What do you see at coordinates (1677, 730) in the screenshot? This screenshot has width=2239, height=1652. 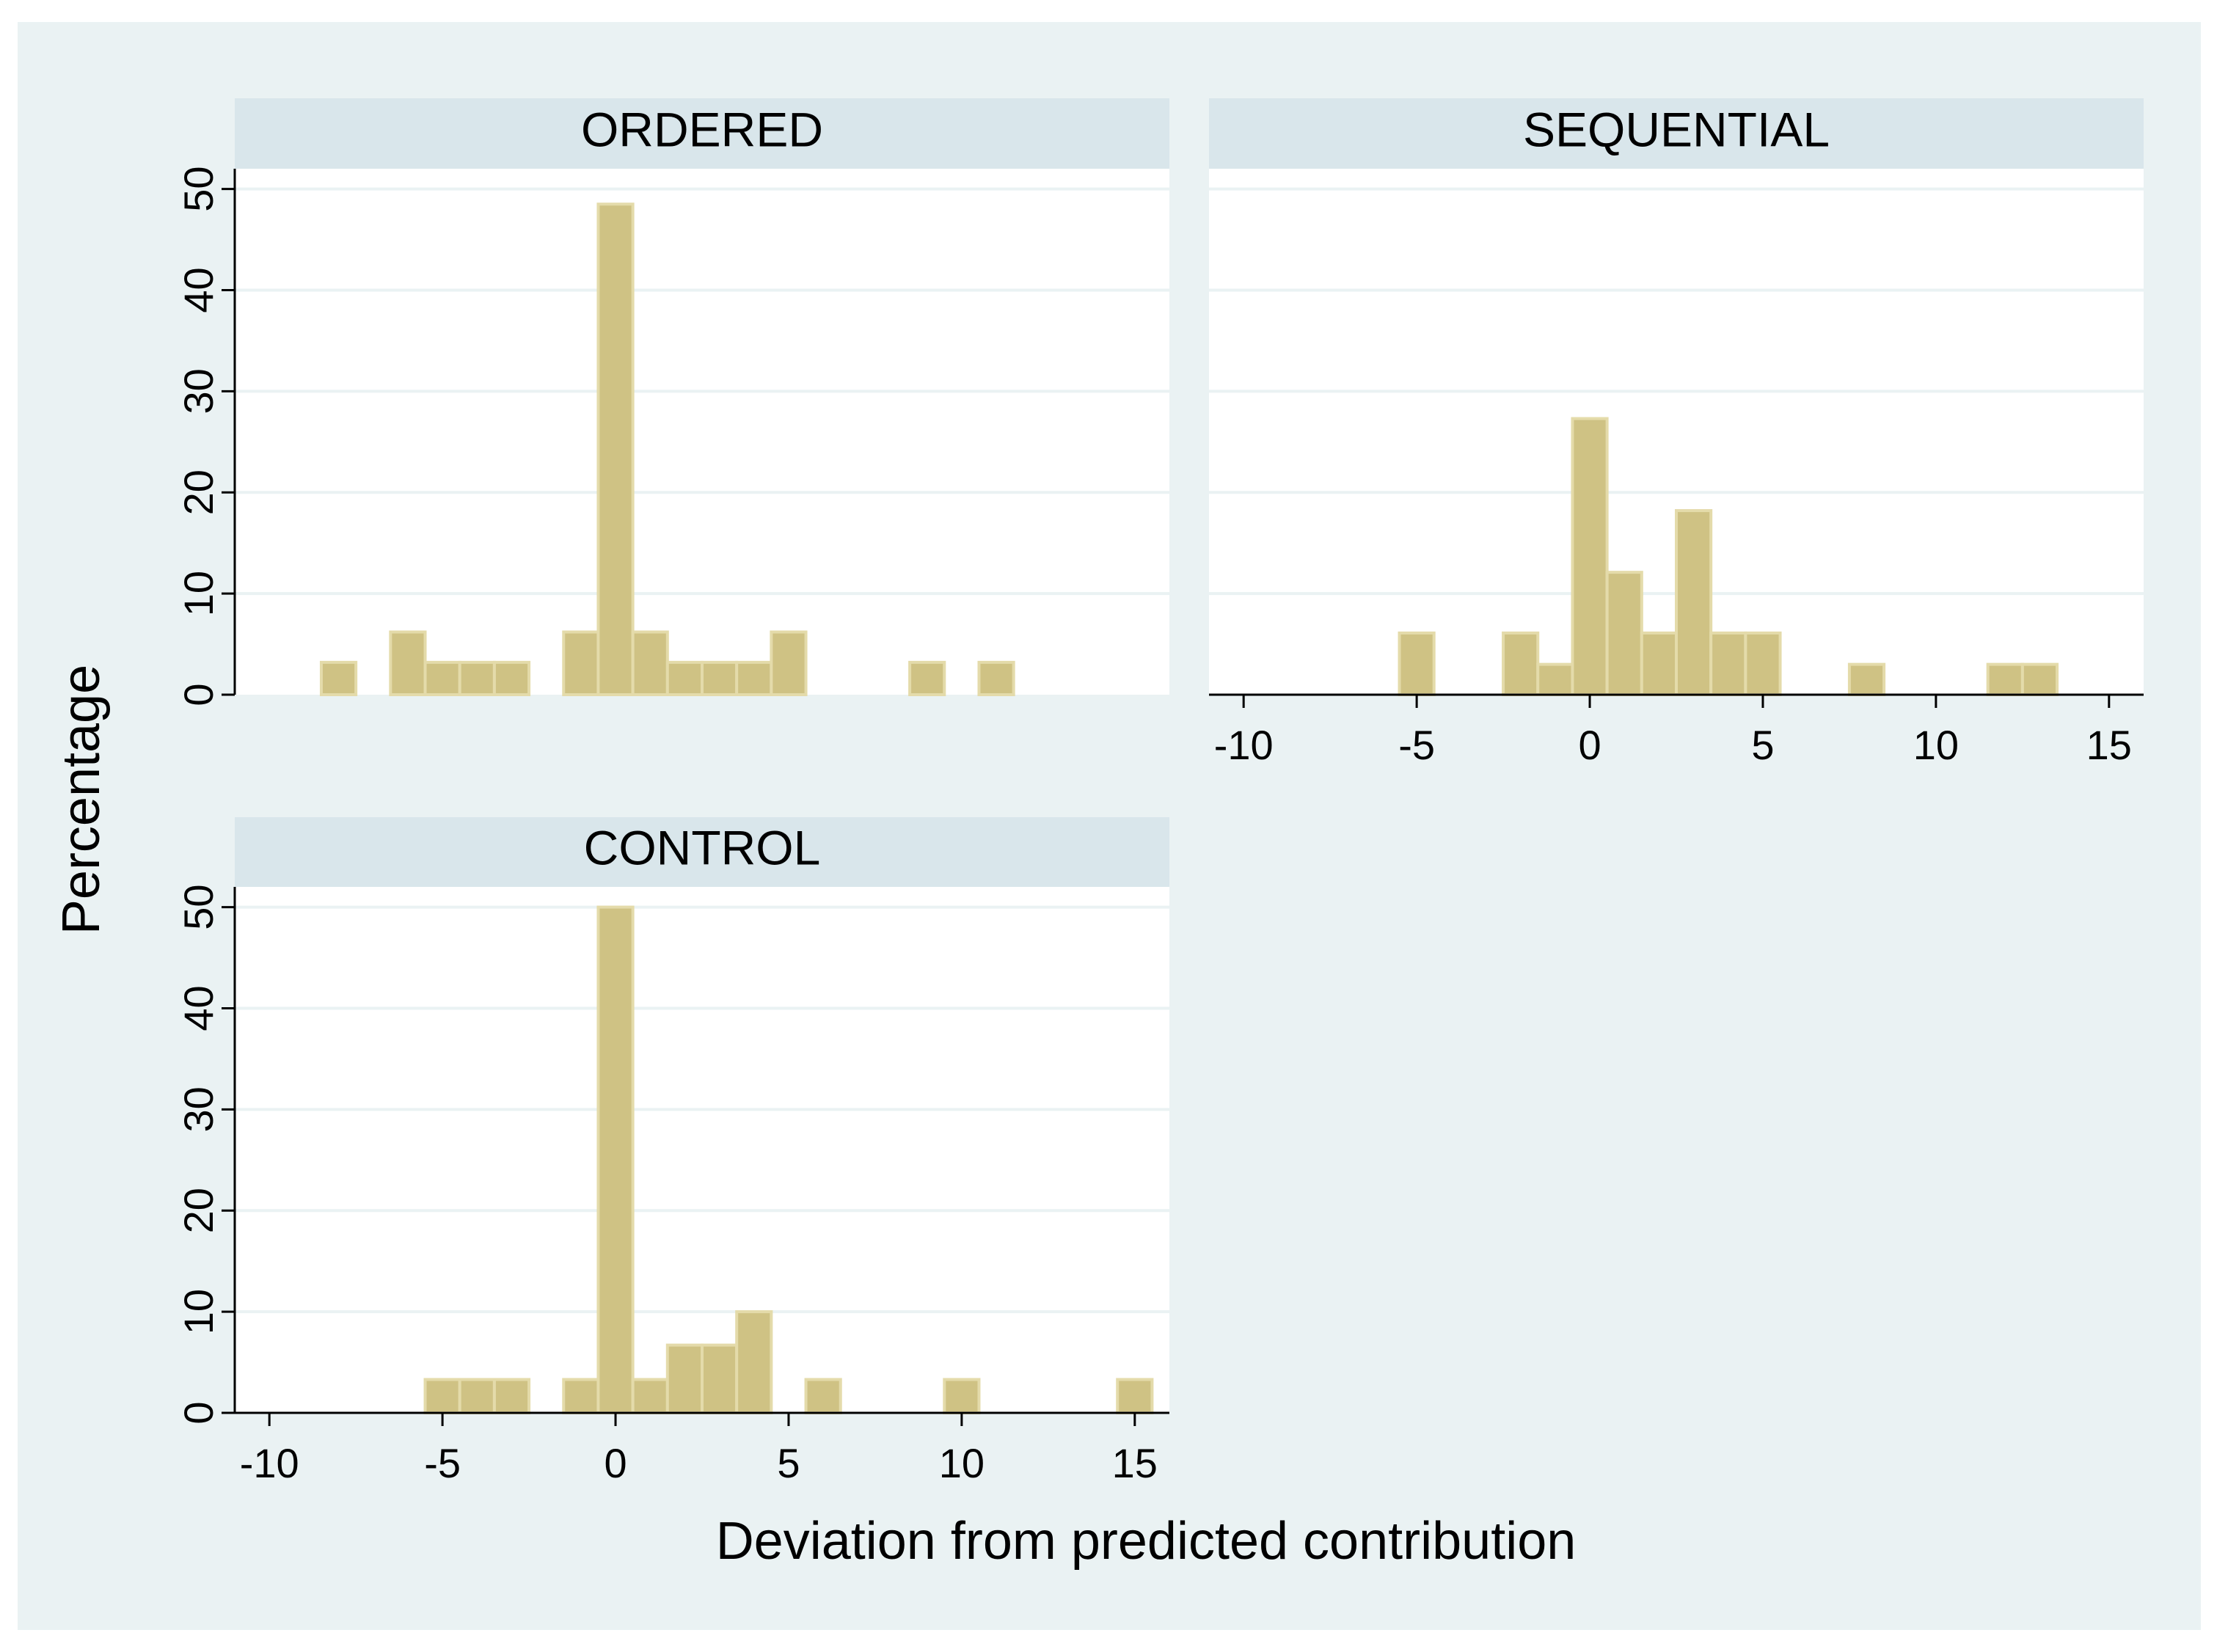 I see `axes: -10 -5 0 5 10 15` at bounding box center [1677, 730].